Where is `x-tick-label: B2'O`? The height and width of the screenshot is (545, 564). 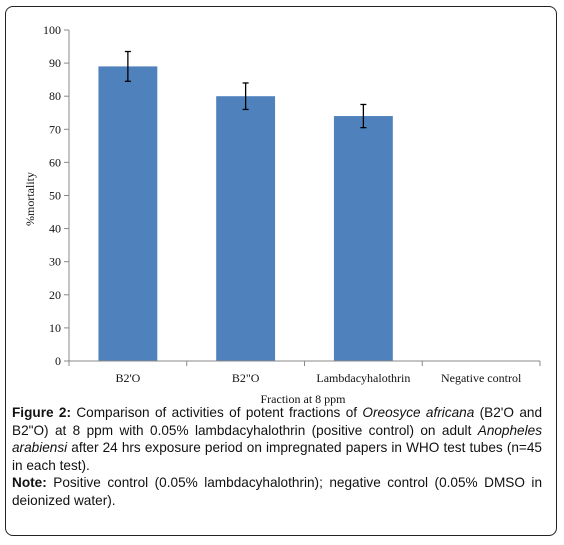 x-tick-label: B2'O is located at coordinates (127, 378).